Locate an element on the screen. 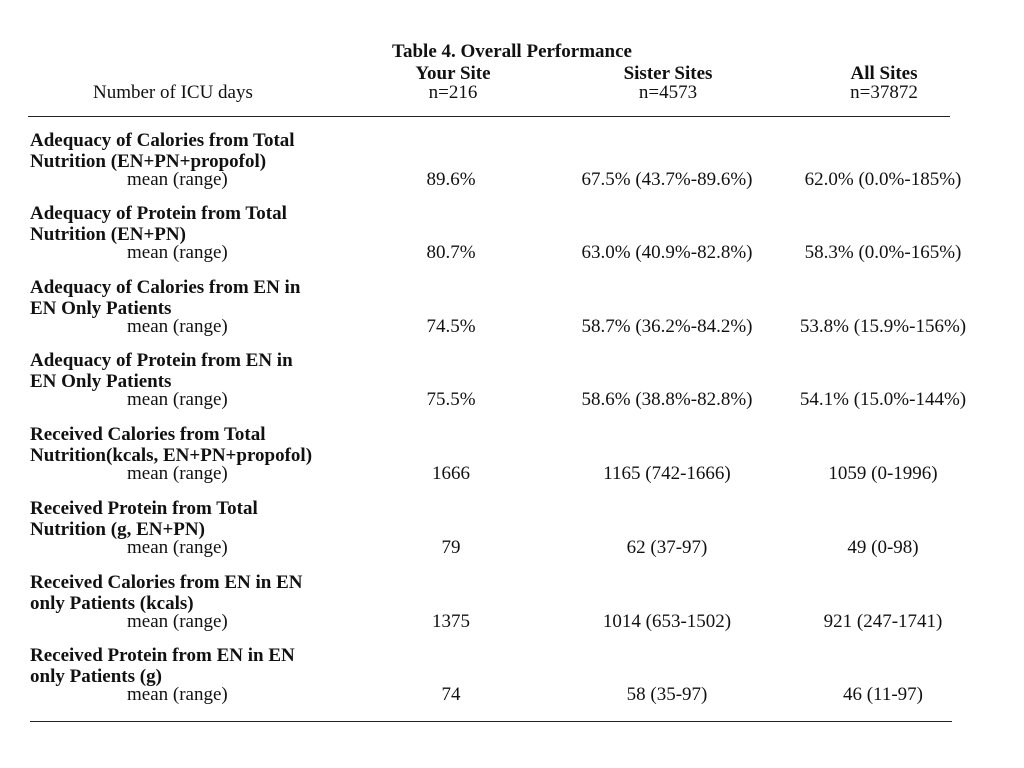 This screenshot has height=768, width=1024. cell-your-site: 80.7% is located at coordinates (451, 252).